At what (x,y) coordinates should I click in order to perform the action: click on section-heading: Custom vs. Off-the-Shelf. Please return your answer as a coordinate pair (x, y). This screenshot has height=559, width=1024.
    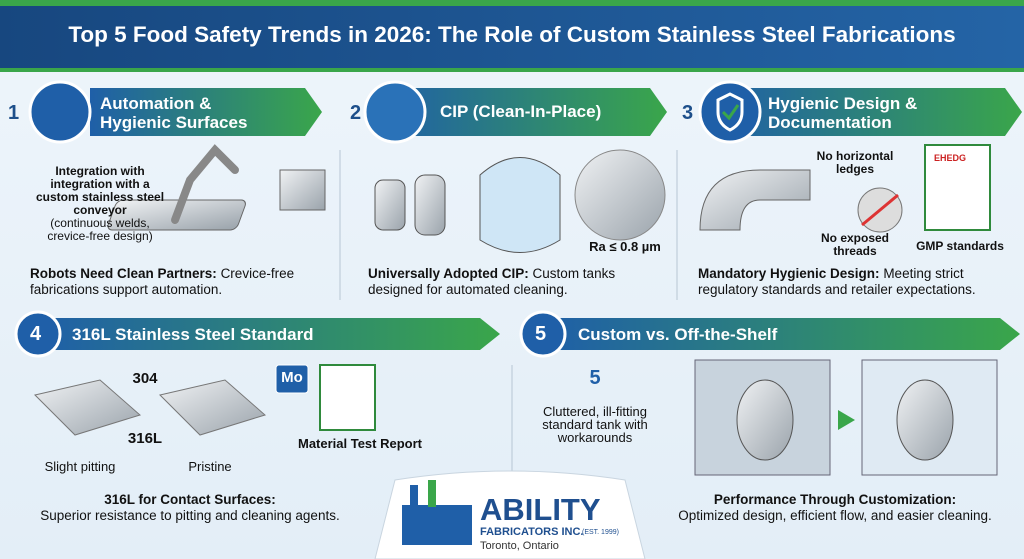
    Looking at the image, I should click on (678, 334).